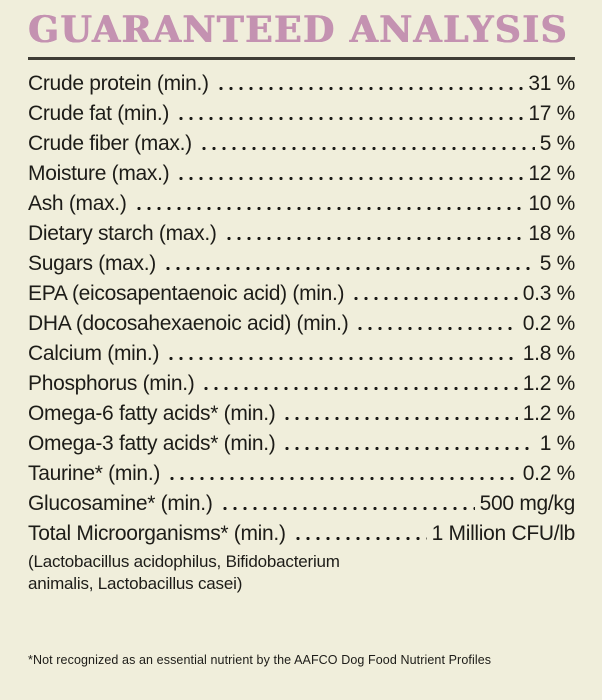  What do you see at coordinates (92, 263) in the screenshot?
I see `nutrient-label: Sugars (max.)` at bounding box center [92, 263].